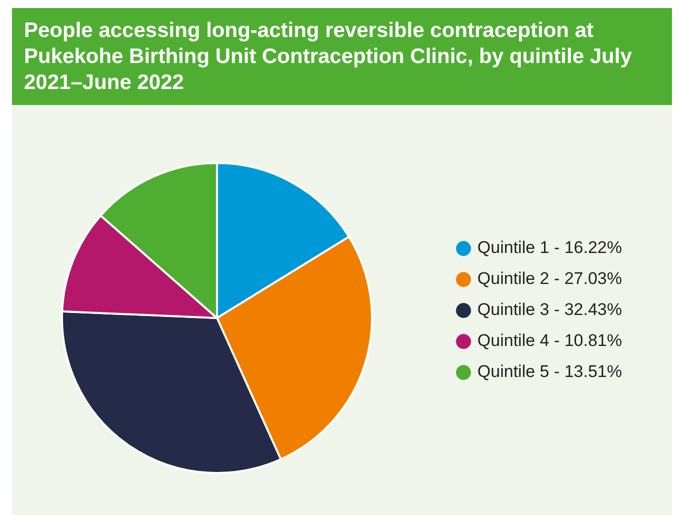 This screenshot has height=526, width=684. I want to click on legend-label: Quintile 4 - 10.81%, so click(549, 340).